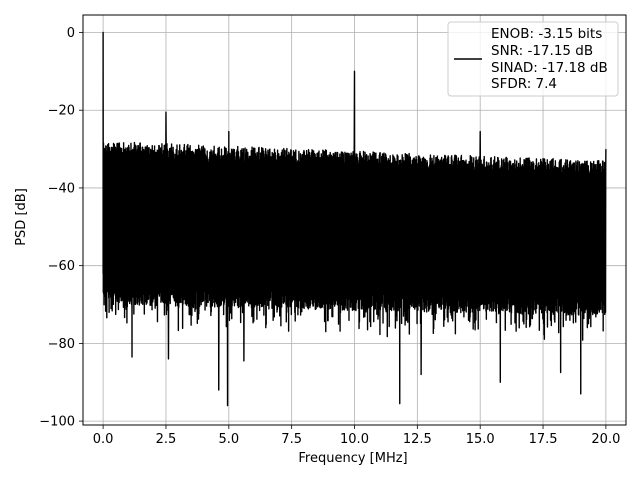  I want to click on x-tick-label: 17.5, so click(543, 439).